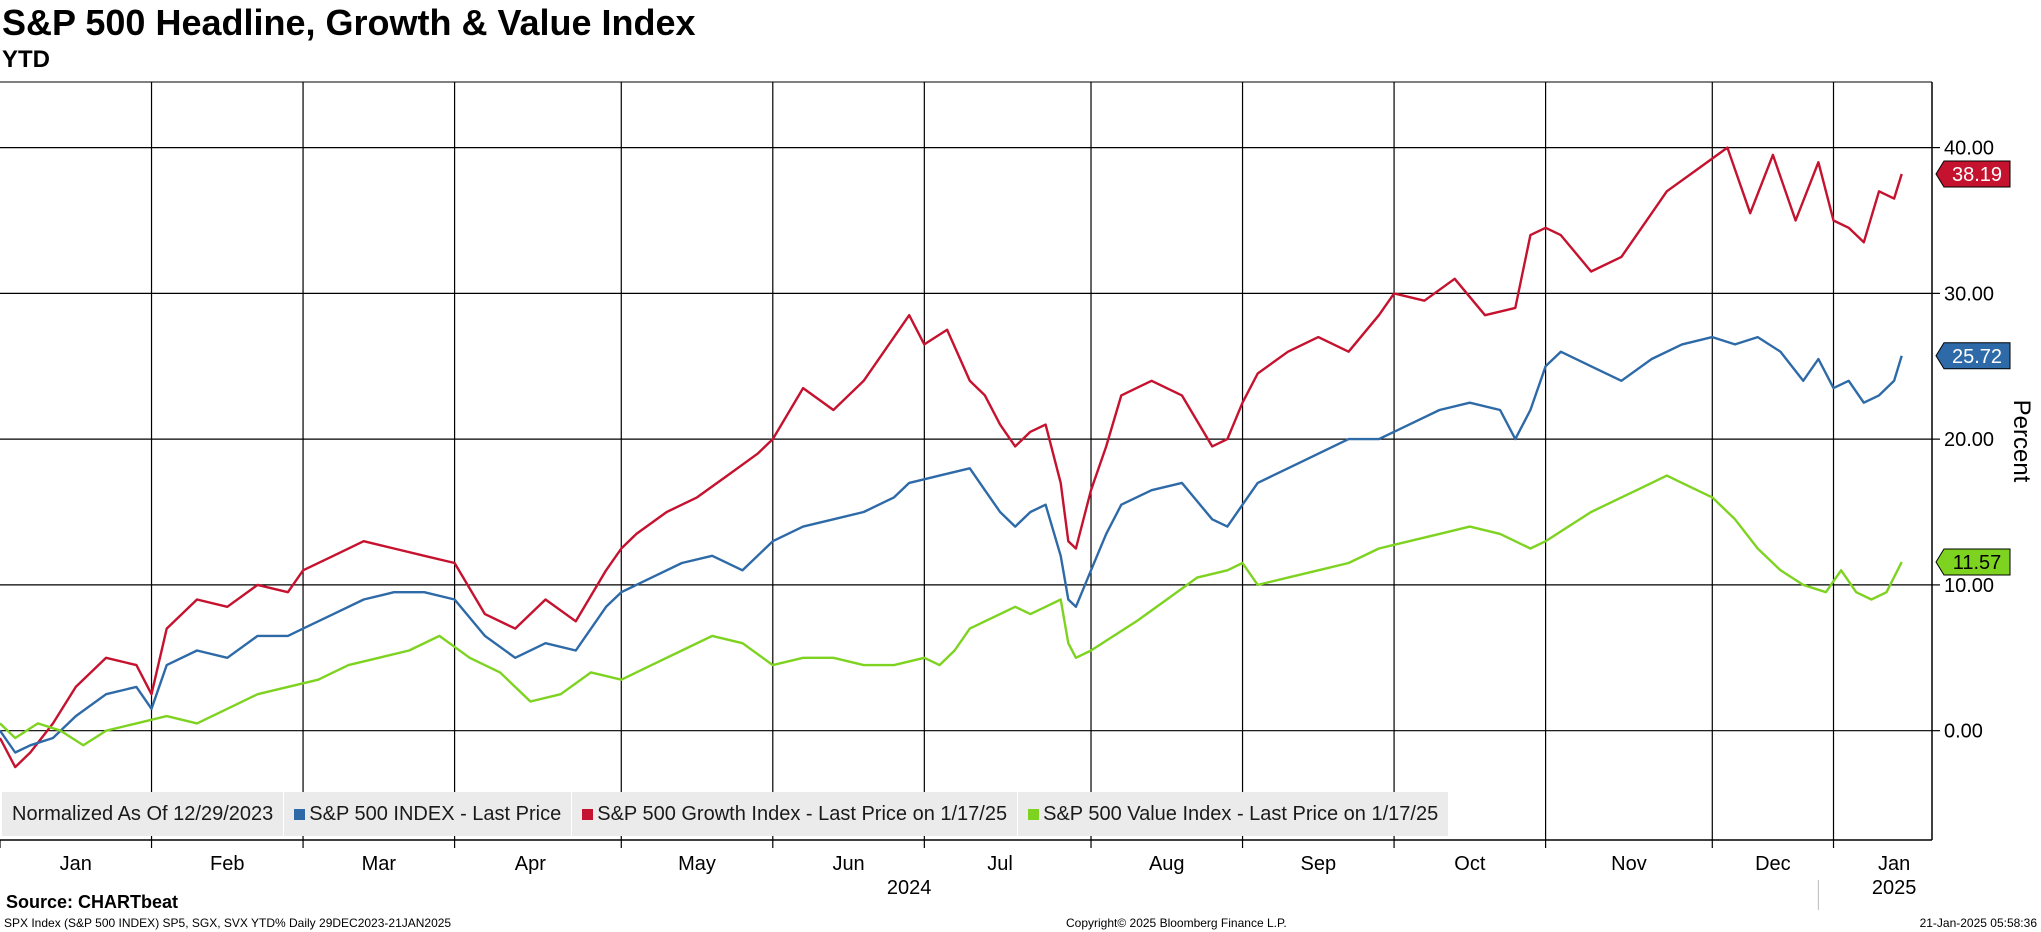  What do you see at coordinates (588, 814) in the screenshot?
I see `legend-swatch-growth` at bounding box center [588, 814].